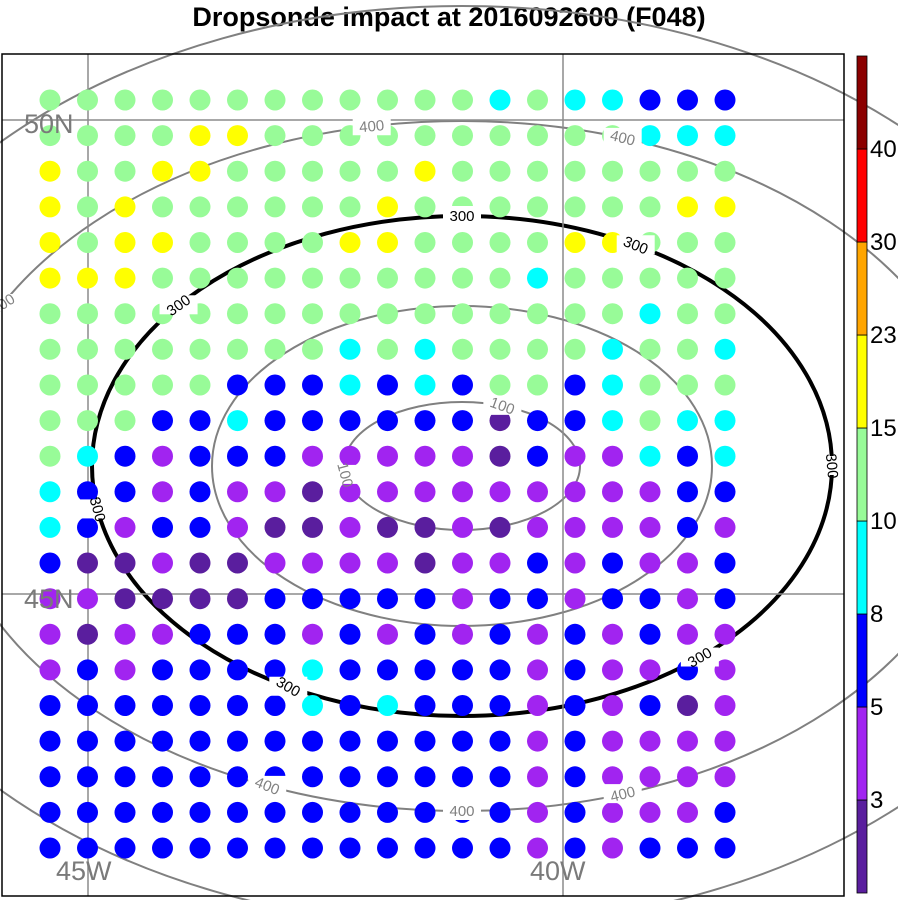 Image resolution: width=898 pixels, height=900 pixels. I want to click on colorbar-tick-label: 8, so click(876, 614).